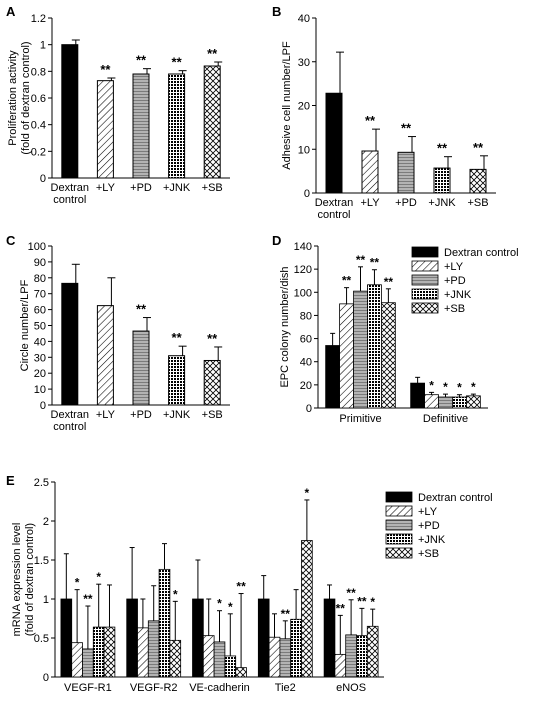 This screenshot has width=533, height=717. What do you see at coordinates (287, 105) in the screenshot?
I see `y-axis-label: Adhesive cell number/LPF` at bounding box center [287, 105].